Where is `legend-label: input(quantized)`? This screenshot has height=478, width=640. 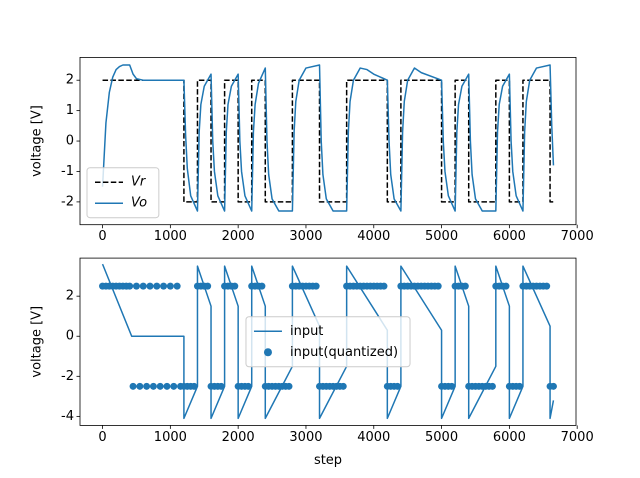
legend-label: input(quantized) is located at coordinates (344, 352).